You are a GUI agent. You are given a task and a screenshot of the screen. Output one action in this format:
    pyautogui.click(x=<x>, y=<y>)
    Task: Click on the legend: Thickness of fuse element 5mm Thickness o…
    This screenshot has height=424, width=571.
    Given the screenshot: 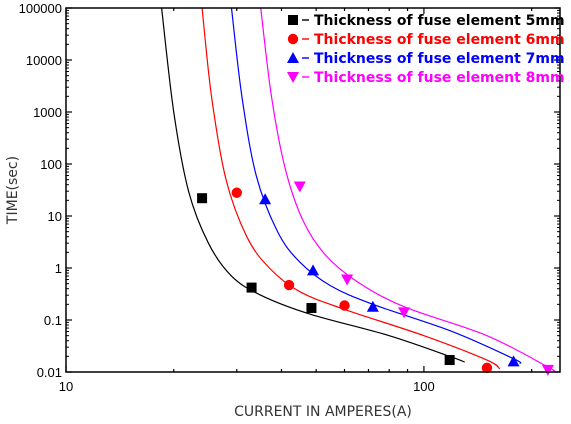 What is the action you would take?
    pyautogui.click(x=426, y=49)
    